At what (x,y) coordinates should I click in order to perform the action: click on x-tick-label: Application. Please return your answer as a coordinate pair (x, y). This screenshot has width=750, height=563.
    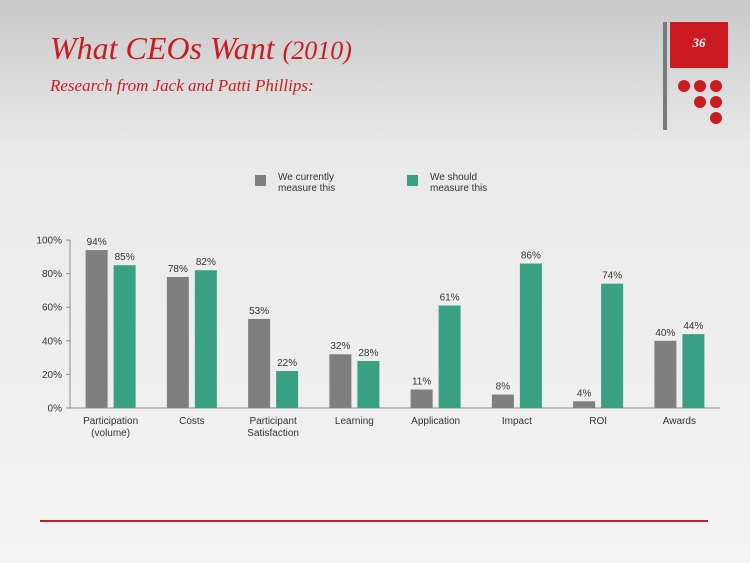
    Looking at the image, I should click on (435, 421).